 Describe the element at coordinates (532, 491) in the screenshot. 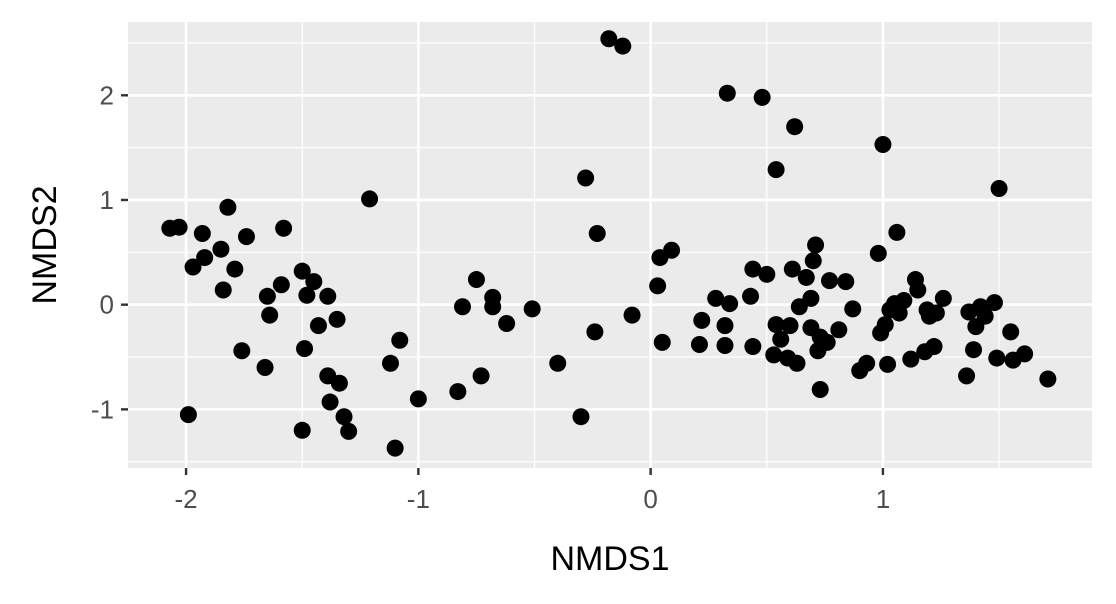

I see `x-axis-ticks: -2 -1 0 1` at that location.